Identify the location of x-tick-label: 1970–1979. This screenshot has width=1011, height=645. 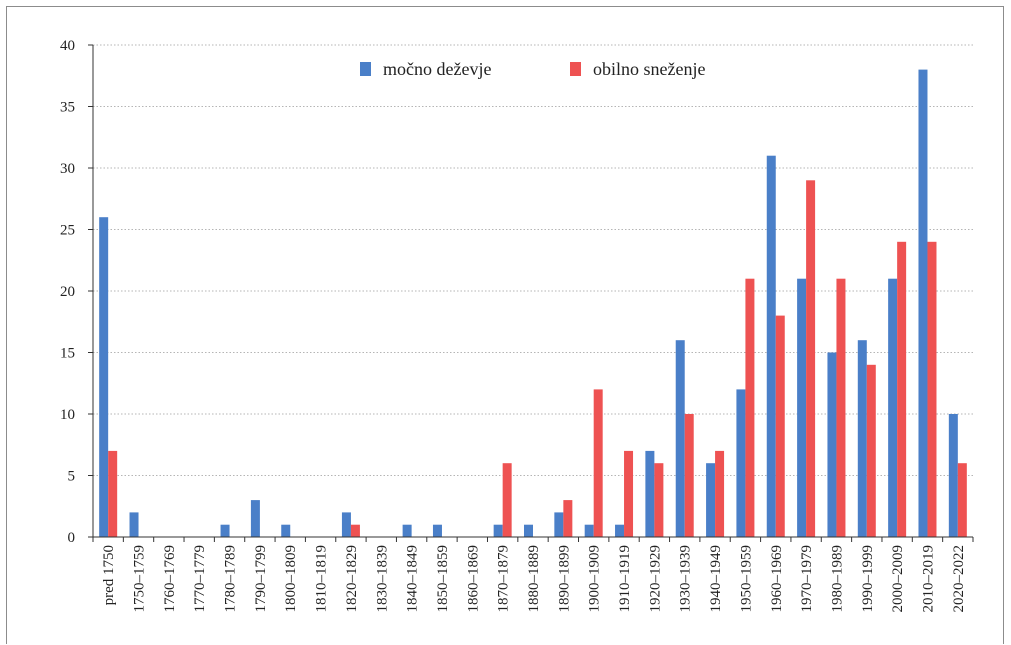
(807, 579).